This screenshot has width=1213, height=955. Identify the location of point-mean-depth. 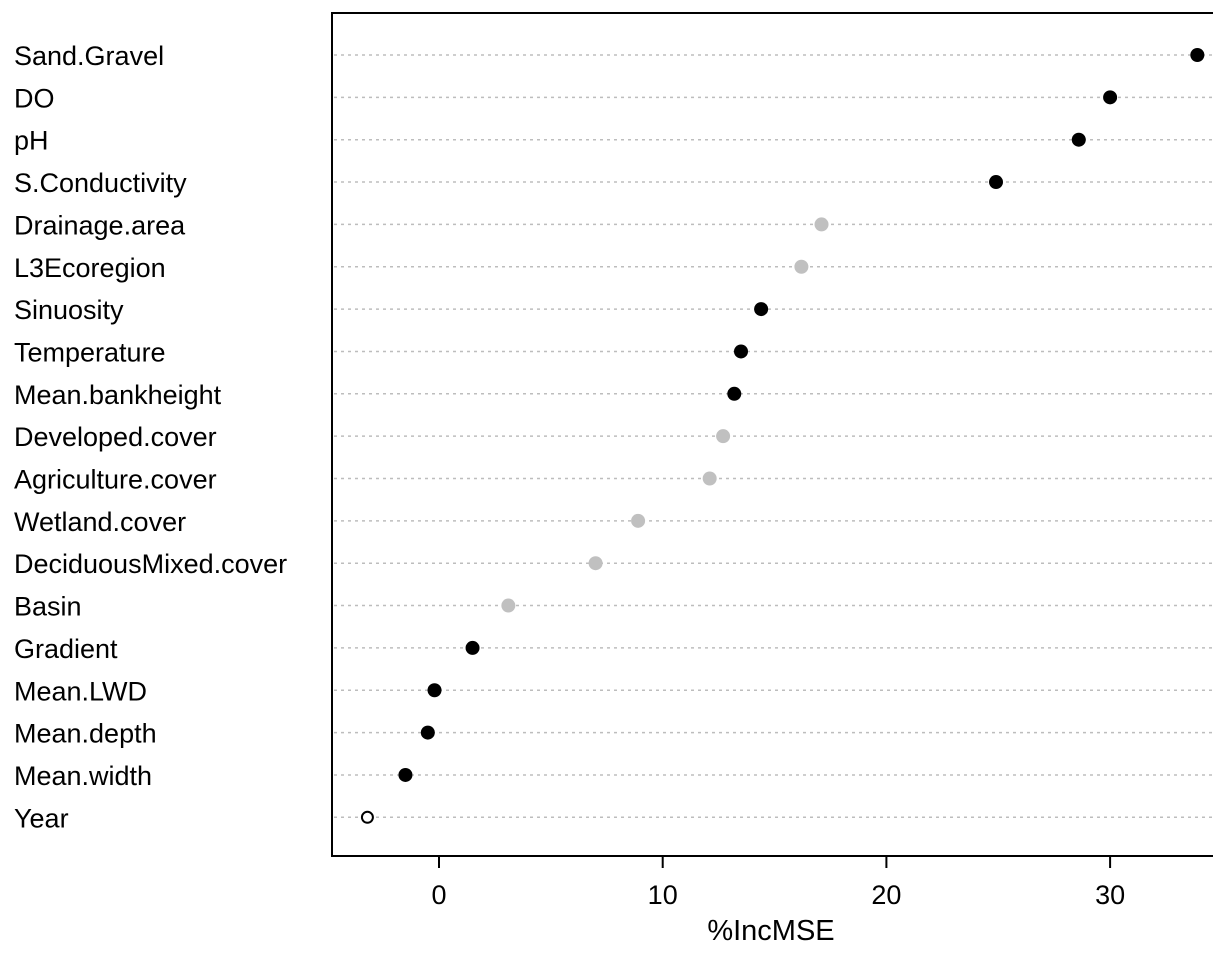
(427, 732).